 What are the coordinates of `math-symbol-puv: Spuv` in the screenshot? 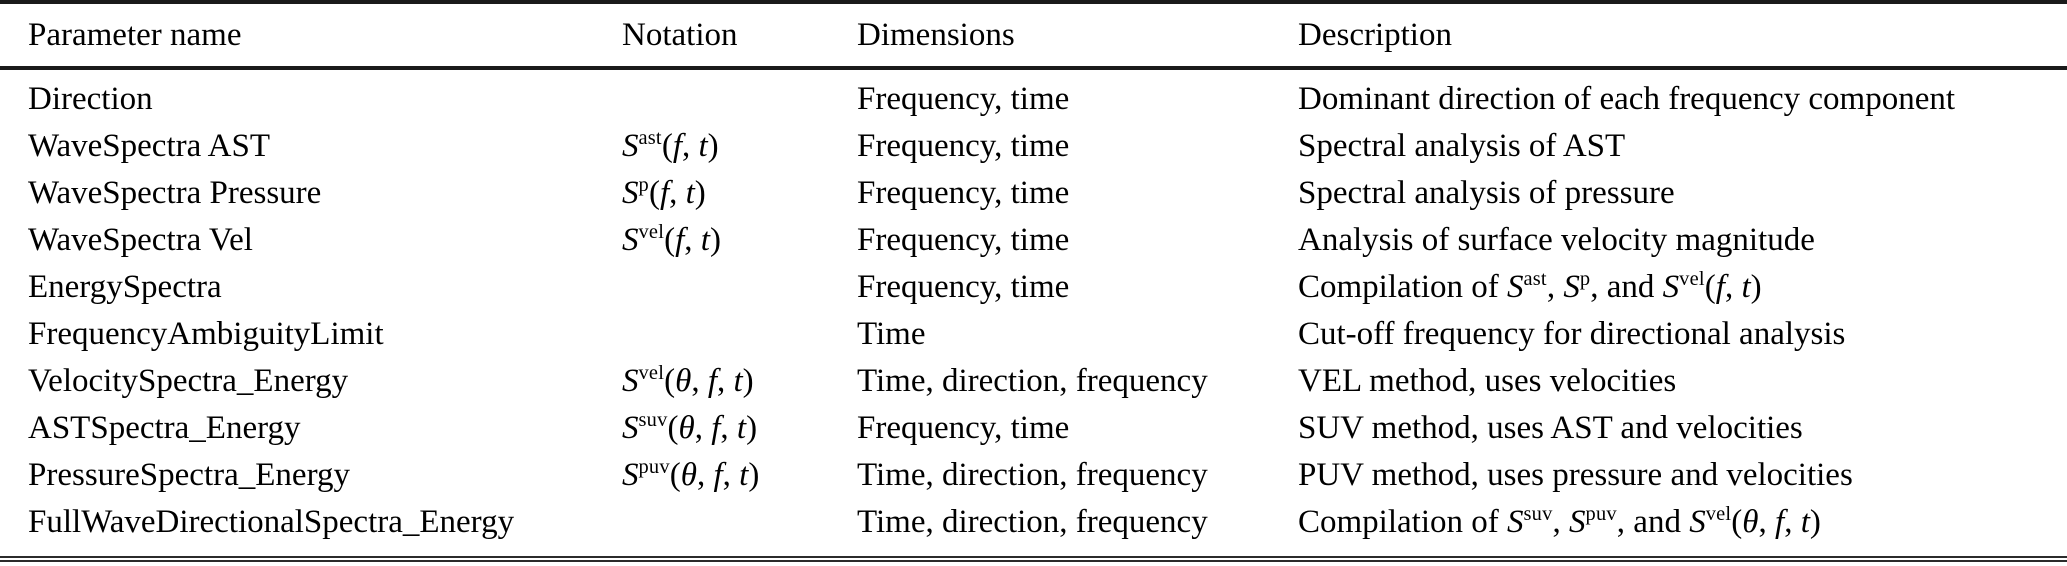 It's located at (1593, 521).